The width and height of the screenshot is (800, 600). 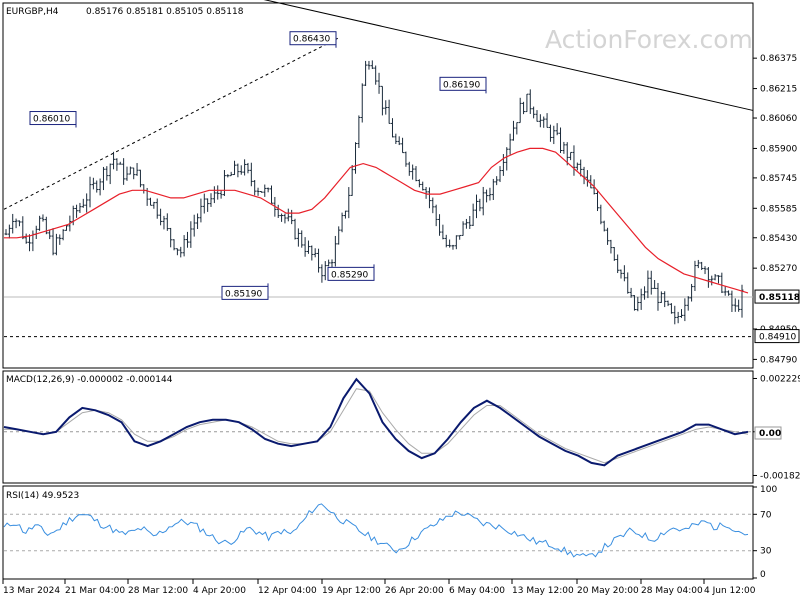 I want to click on macd-zero-tag: 0.00, so click(x=768, y=433).